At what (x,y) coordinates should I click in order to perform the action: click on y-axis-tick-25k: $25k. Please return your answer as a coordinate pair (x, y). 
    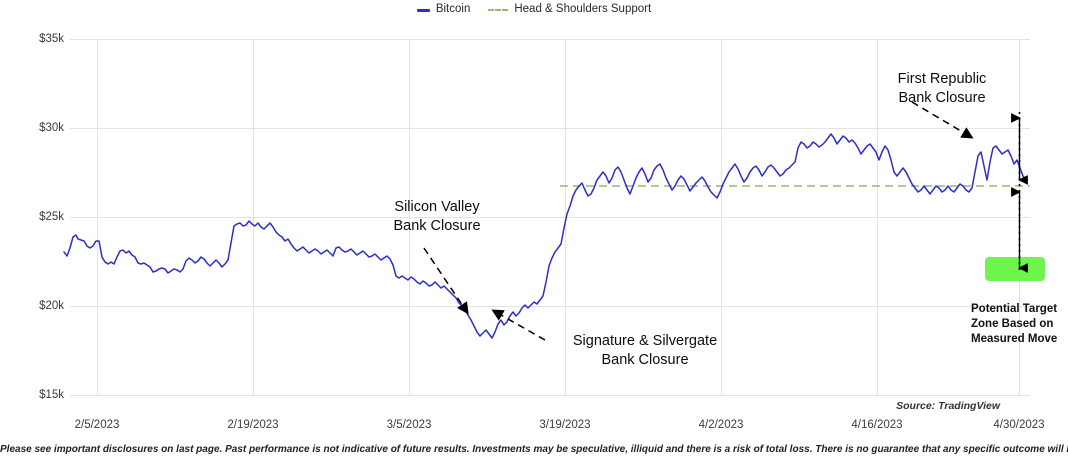
    Looking at the image, I should click on (51, 217).